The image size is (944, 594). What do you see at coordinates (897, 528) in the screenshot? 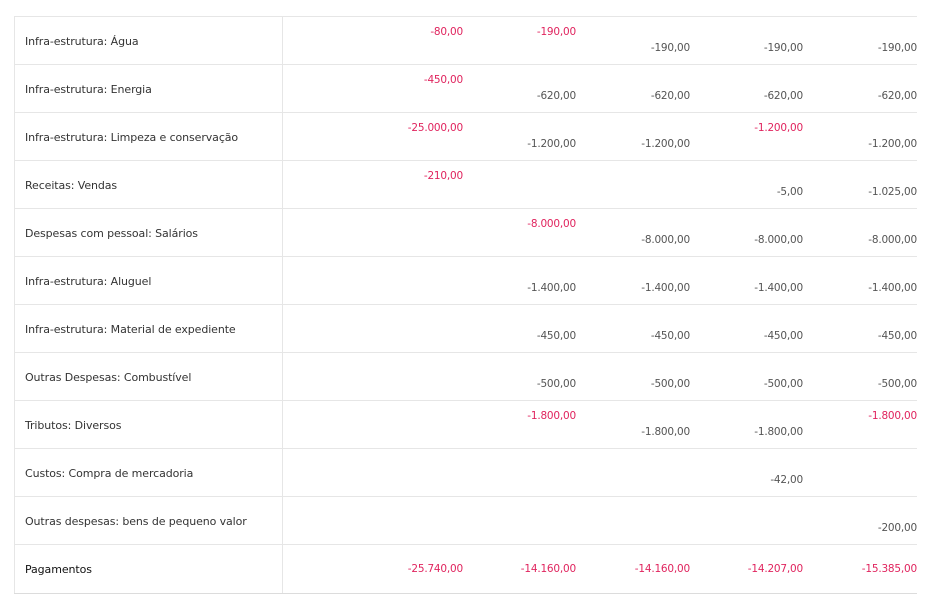
I see `value-cell: -200,00` at bounding box center [897, 528].